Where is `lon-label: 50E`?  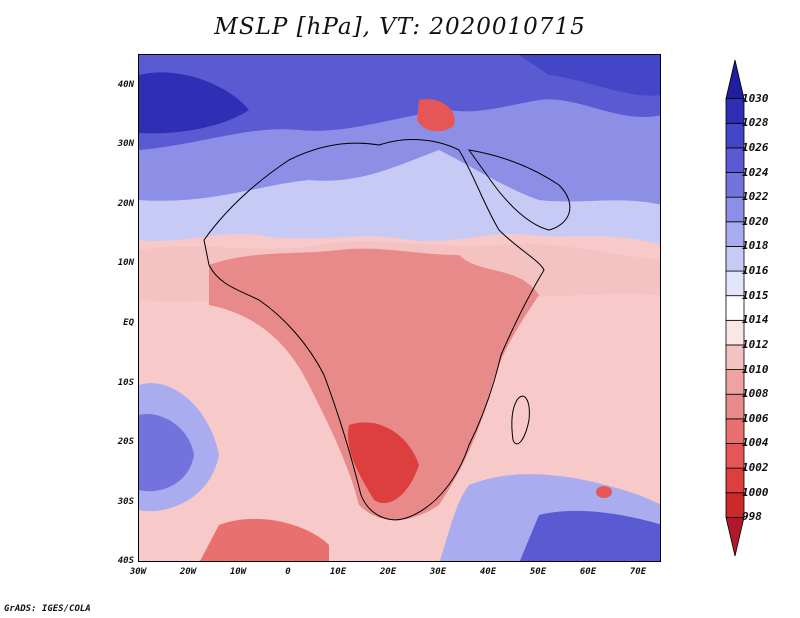
lon-label: 50E is located at coordinates (538, 572).